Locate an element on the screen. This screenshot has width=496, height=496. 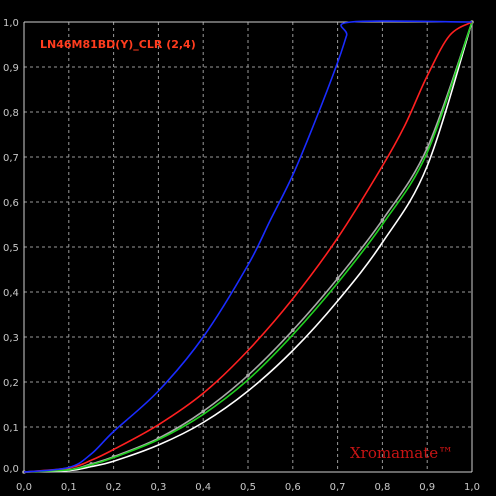
x-tick-label: 0,5 is located at coordinates (248, 487).